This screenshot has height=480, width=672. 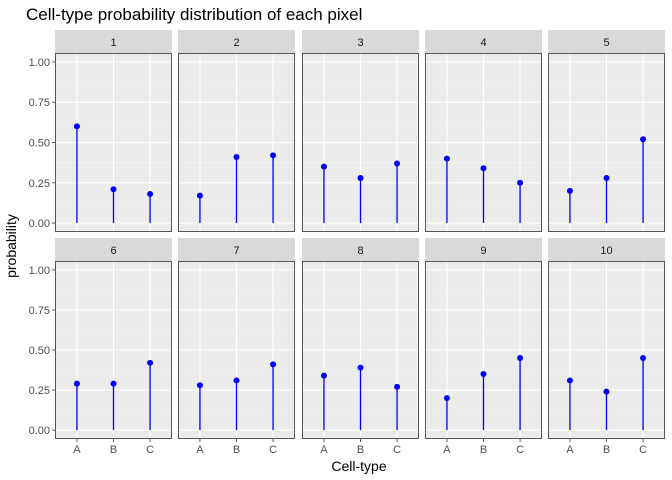 I want to click on facet-5: 5, so click(x=606, y=131).